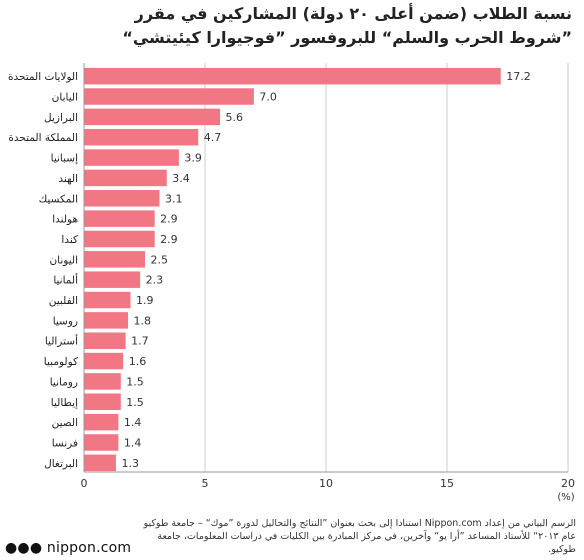  Describe the element at coordinates (65, 280) in the screenshot. I see `category-label: ألمانيا` at that location.